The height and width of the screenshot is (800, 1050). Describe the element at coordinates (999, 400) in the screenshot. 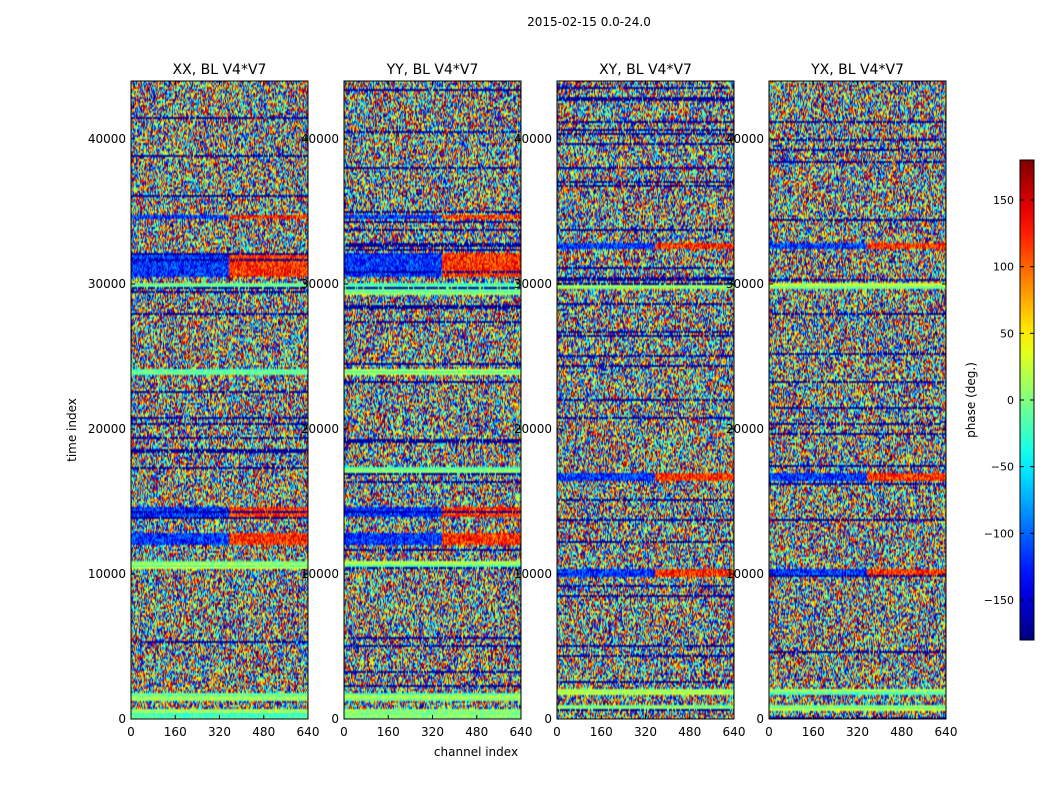

I see `colorbar: −150 −100 −50 0 50 100 150 phase (deg.)` at that location.